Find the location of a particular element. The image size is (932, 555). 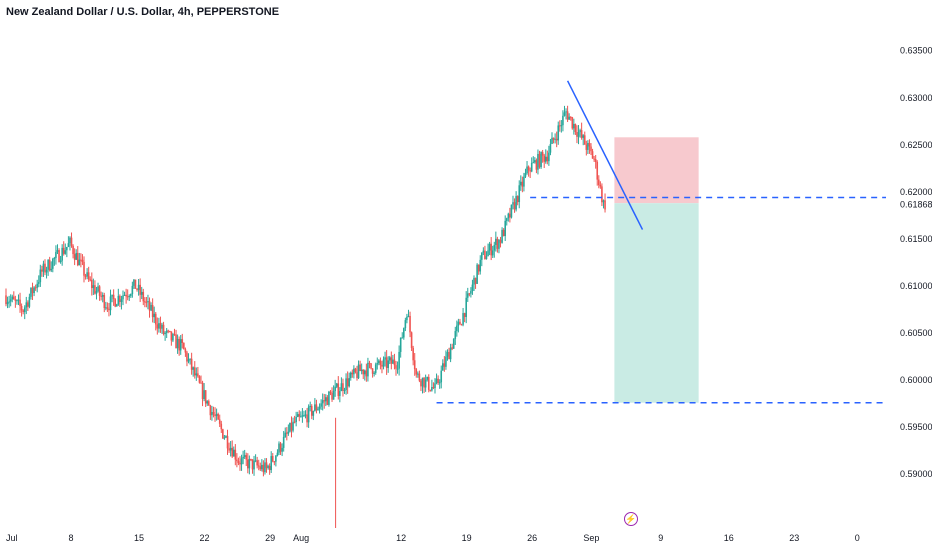

time-tick-label: 26 is located at coordinates (532, 538).